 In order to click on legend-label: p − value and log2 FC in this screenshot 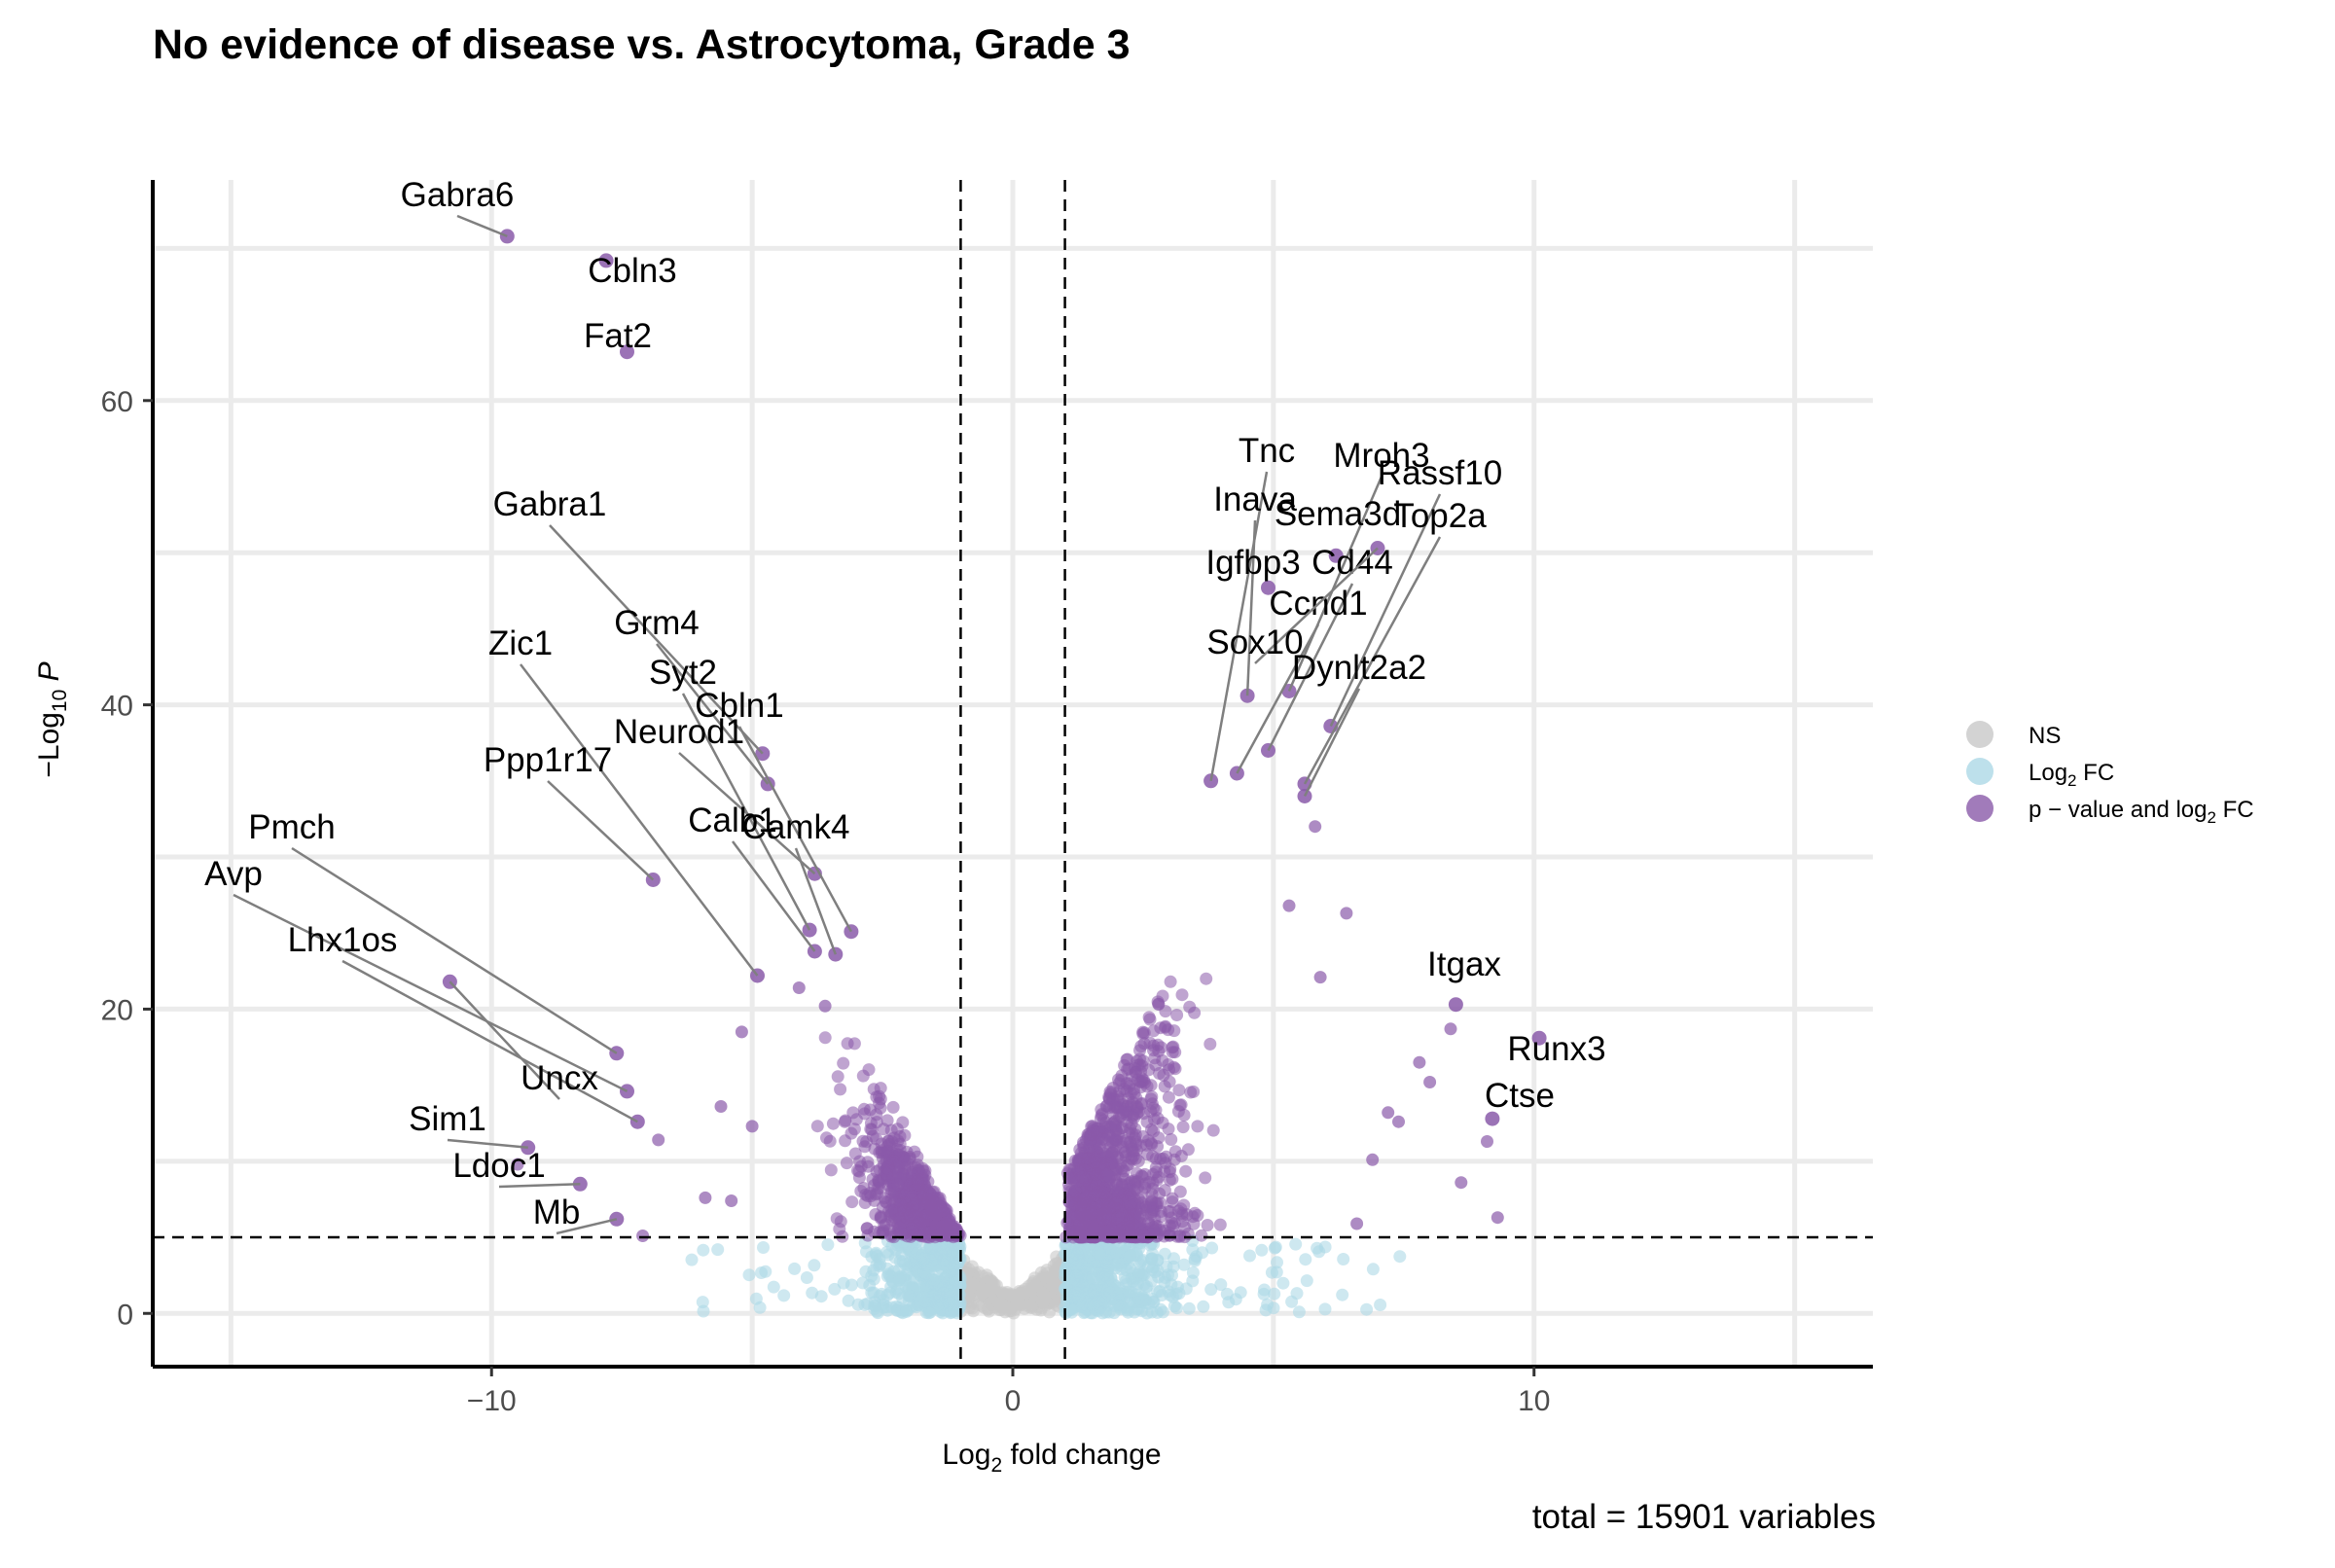, I will do `click(2141, 812)`.